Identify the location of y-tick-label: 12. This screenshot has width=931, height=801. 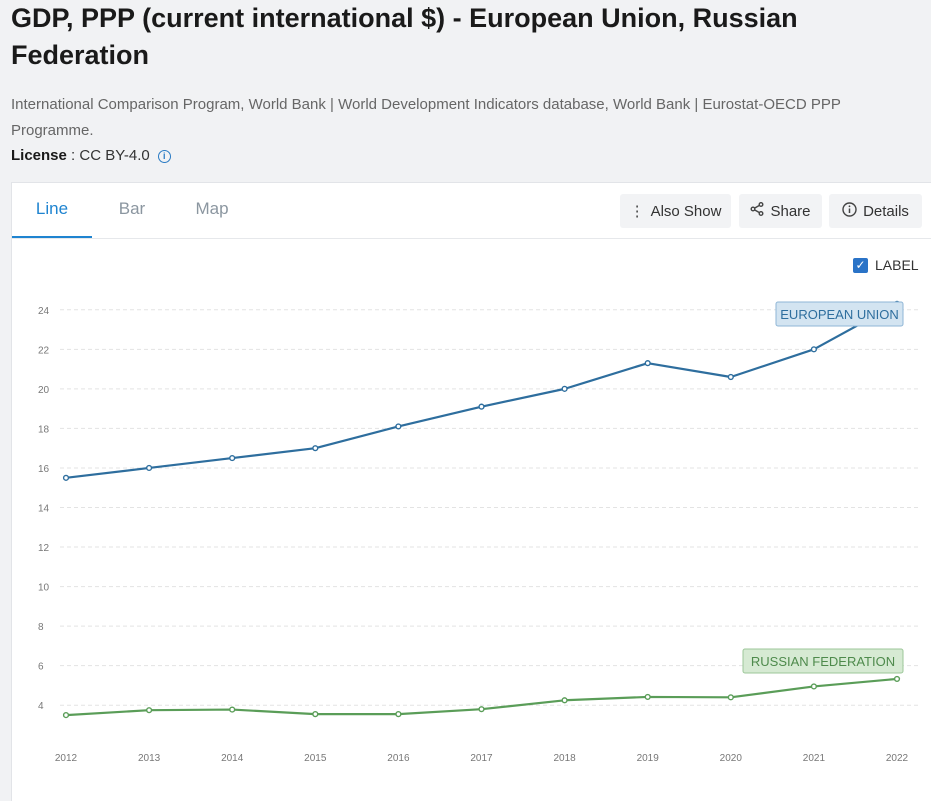
(44, 548).